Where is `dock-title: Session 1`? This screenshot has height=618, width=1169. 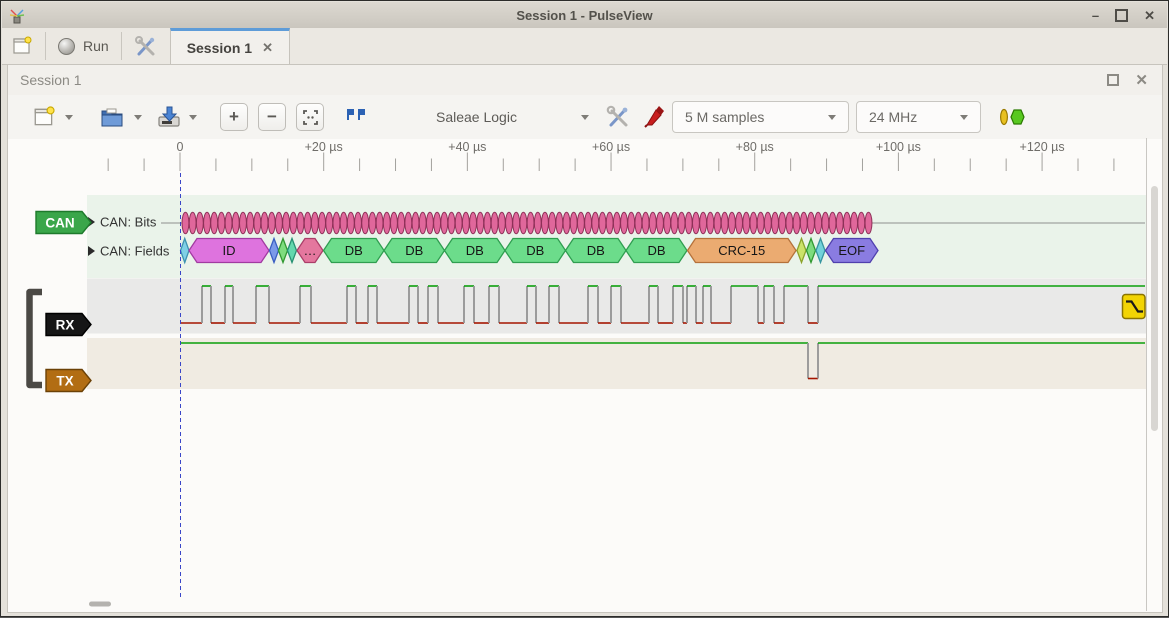
dock-title: Session 1 is located at coordinates (51, 80).